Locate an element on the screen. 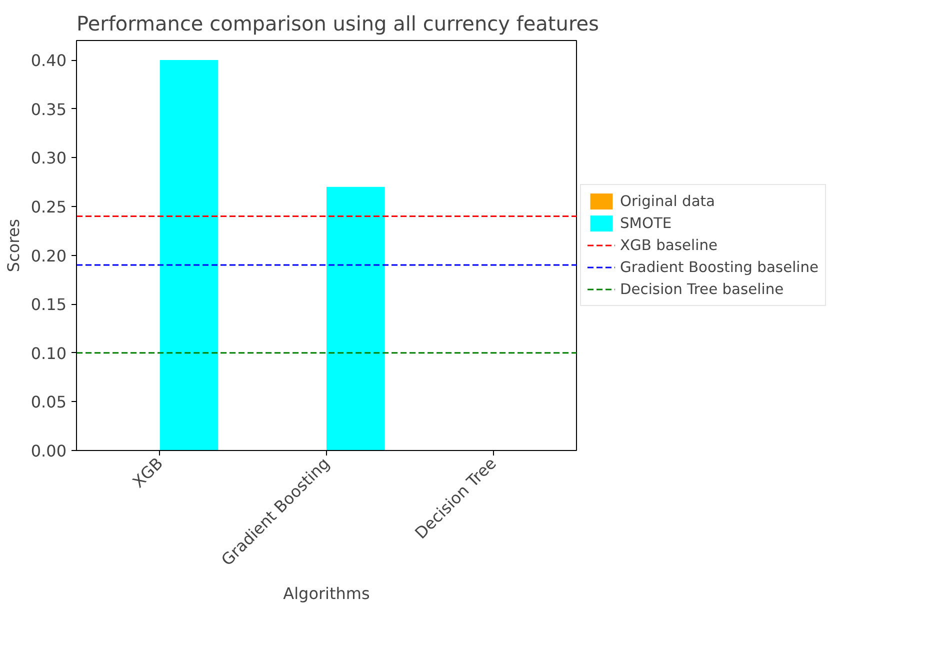  legend-label: Decision Tree baseline is located at coordinates (702, 289).